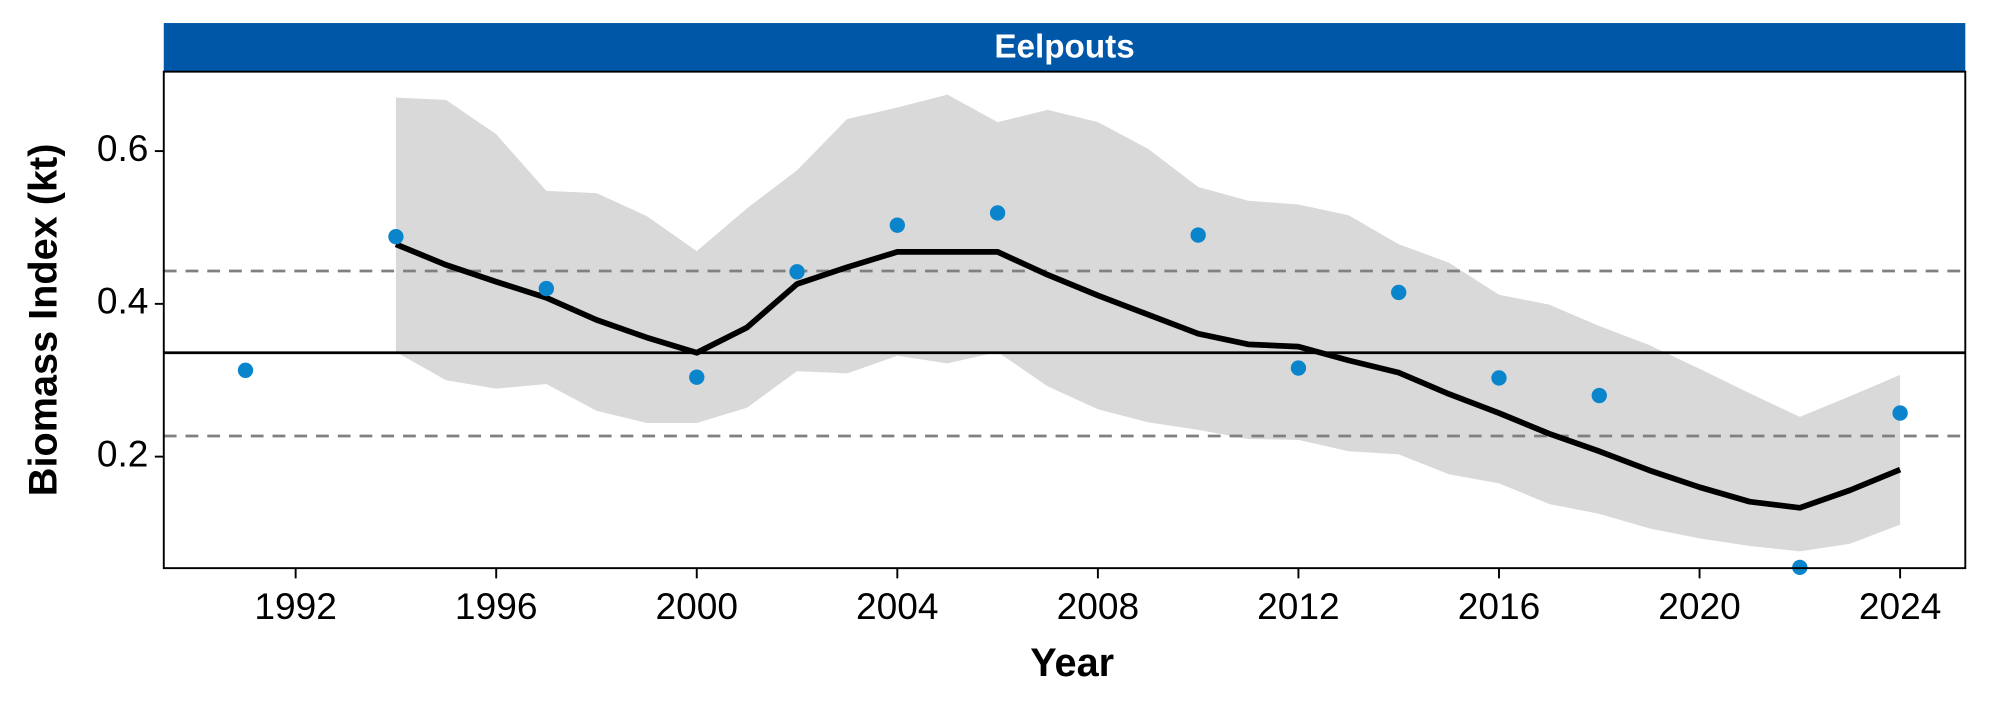 The width and height of the screenshot is (1996, 708). I want to click on chart-title: Eelpouts, so click(1064, 46).